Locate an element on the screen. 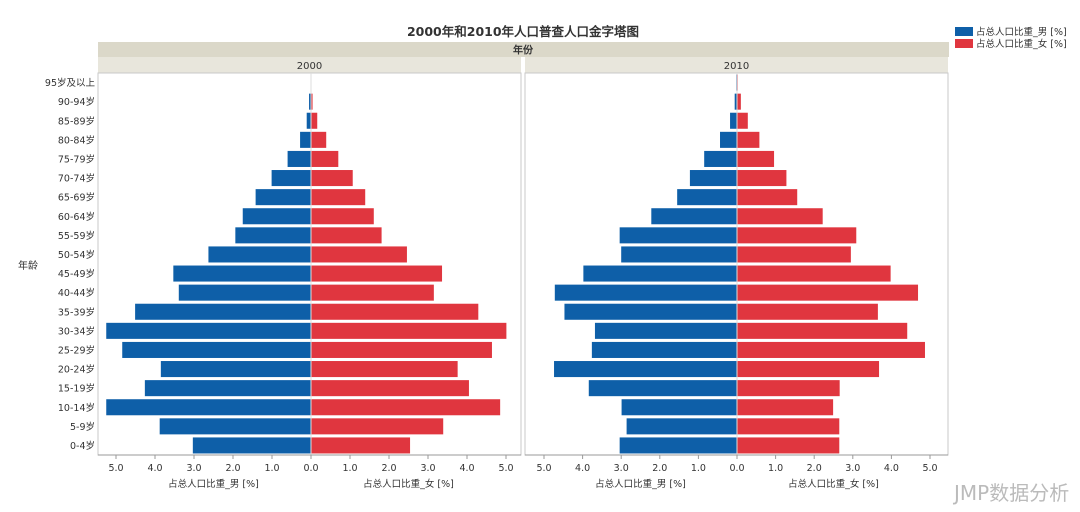 Image resolution: width=1080 pixels, height=512 pixels. y-tick-label: 40-44岁 is located at coordinates (76, 293).